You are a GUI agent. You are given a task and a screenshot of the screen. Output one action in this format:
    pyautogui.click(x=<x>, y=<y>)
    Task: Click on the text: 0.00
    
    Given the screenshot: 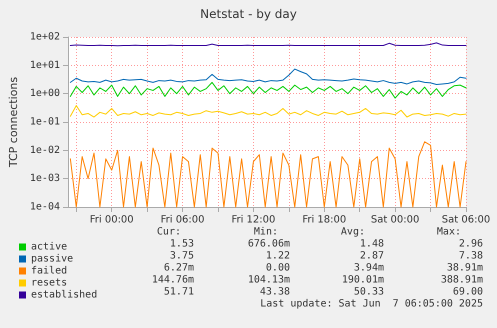 What is the action you would take?
    pyautogui.click(x=278, y=268)
    